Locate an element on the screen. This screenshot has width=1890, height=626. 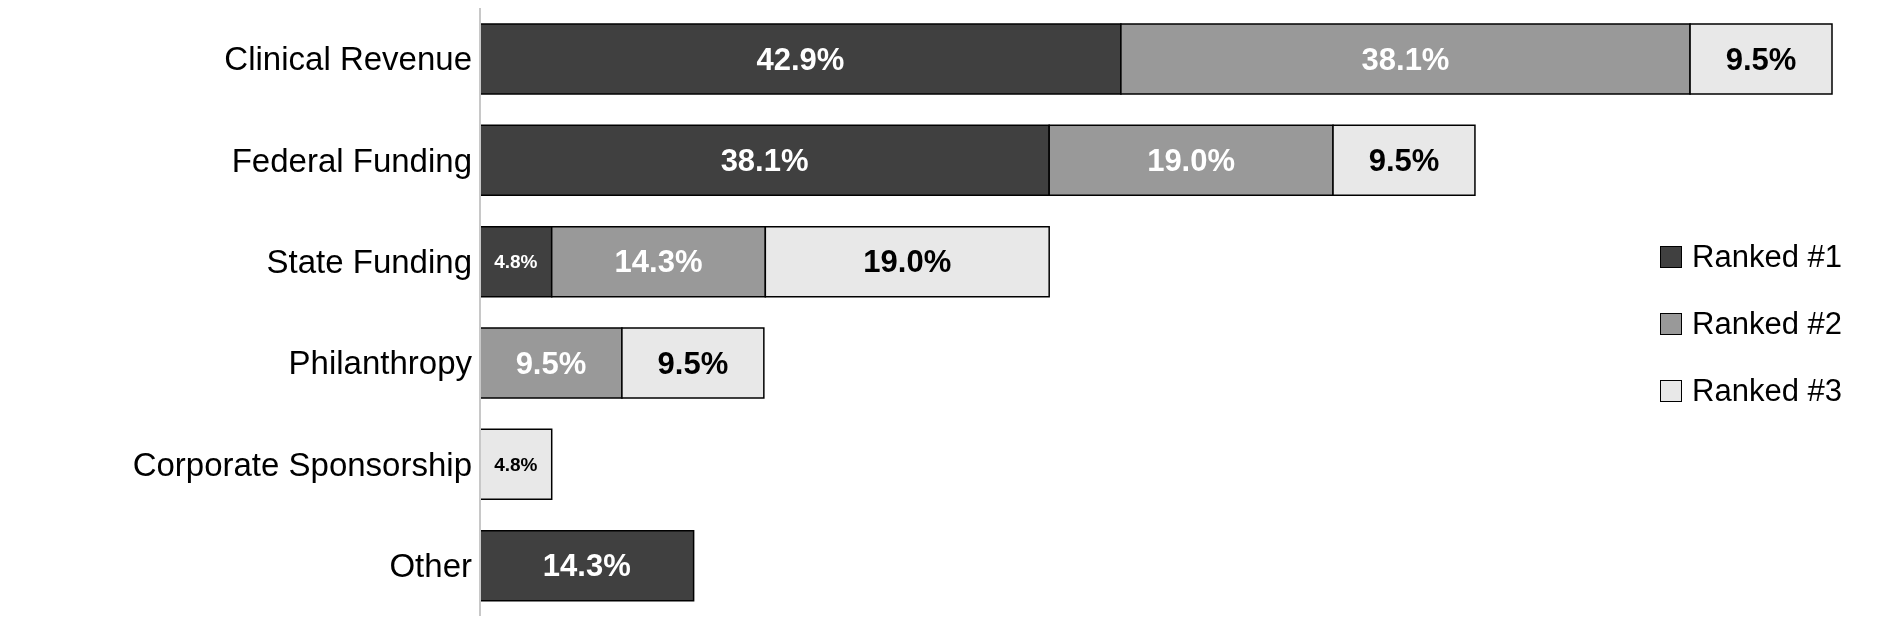
y-tick-label: Corporate Sponsorship is located at coordinates (302, 464).